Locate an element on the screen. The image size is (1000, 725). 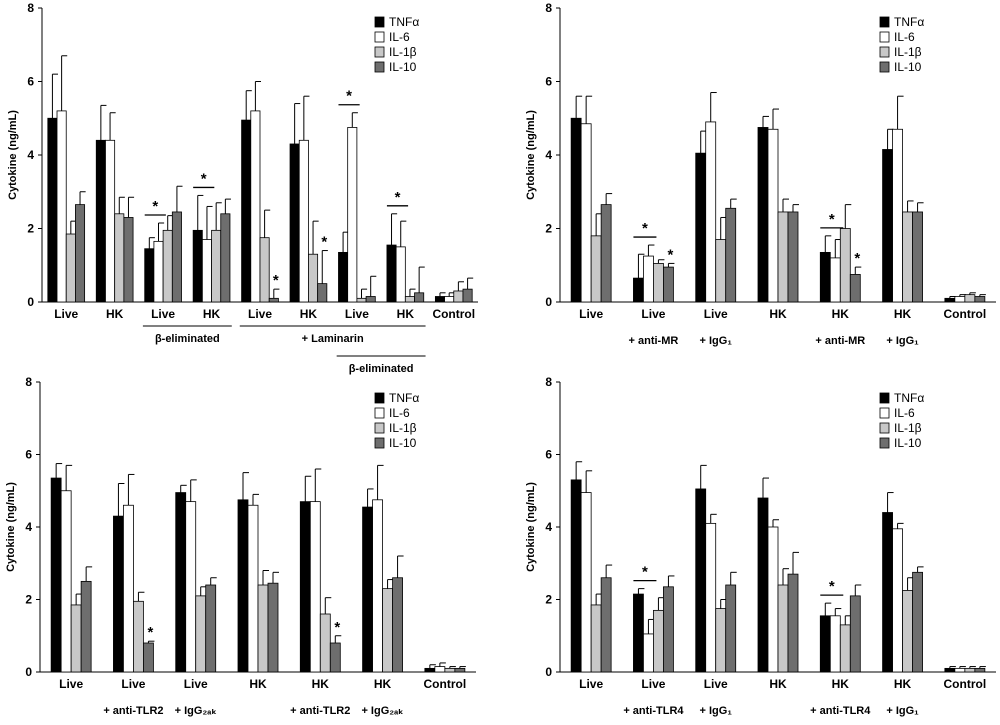
x-sub-label: + anti-MR is located at coordinates (654, 341).